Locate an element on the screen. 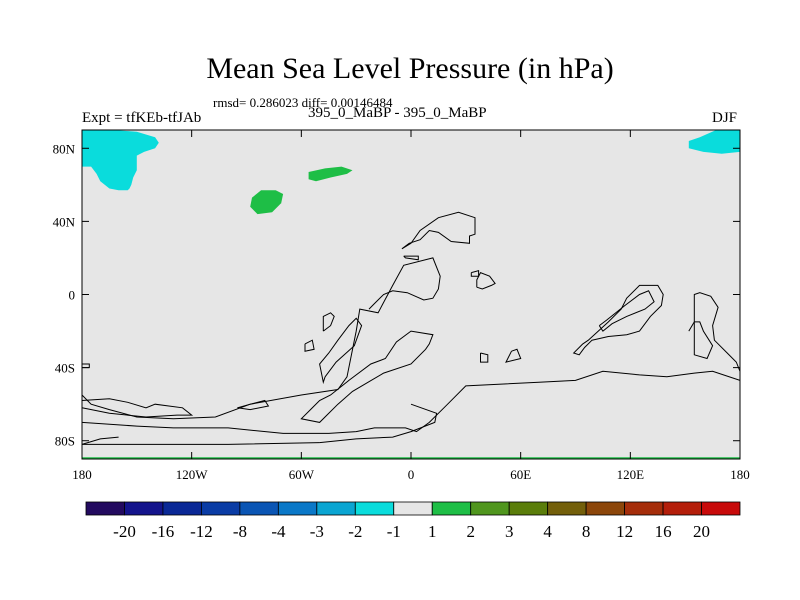 Image resolution: width=800 pixels, height=600 pixels. colorbar-label: -4 is located at coordinates (278, 531).